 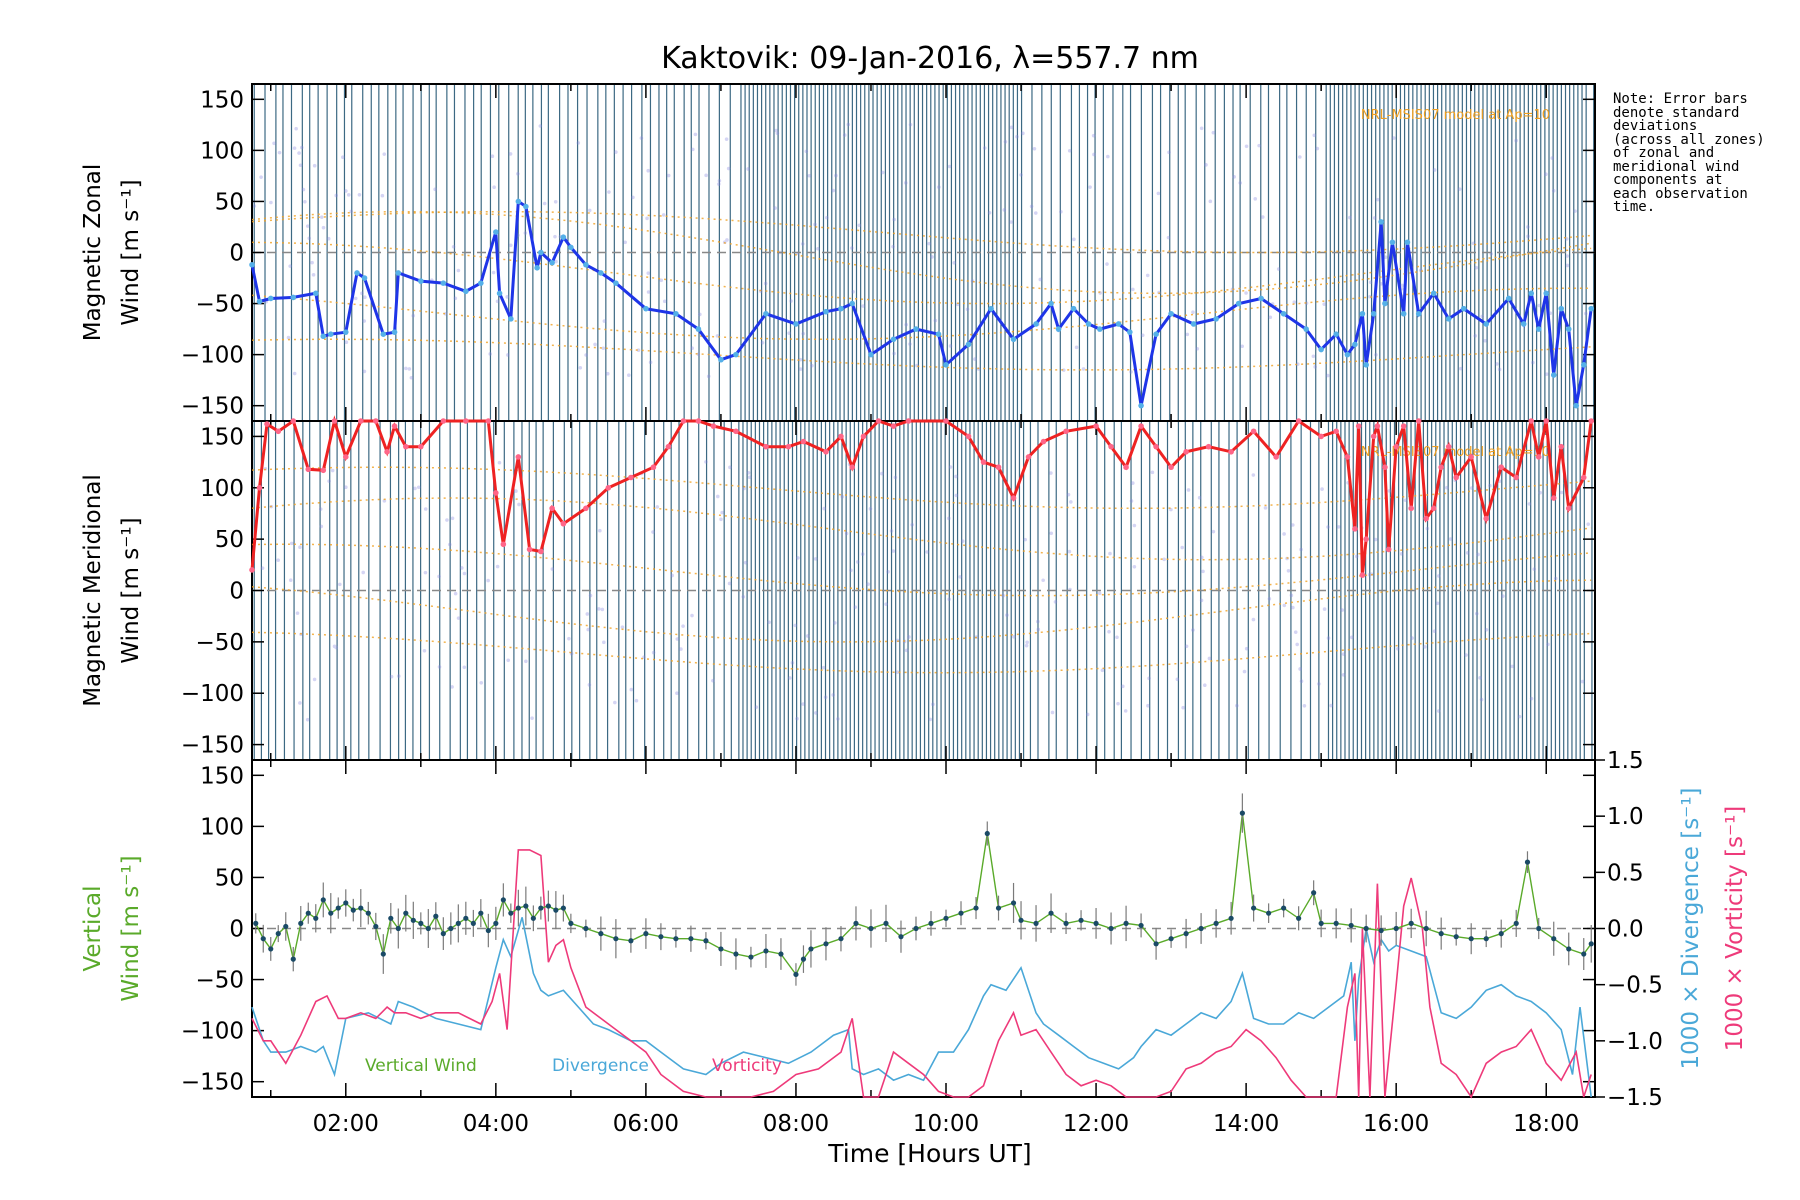 What do you see at coordinates (131, 590) in the screenshot?
I see `y-axis-label: Wind [m s⁻¹]` at bounding box center [131, 590].